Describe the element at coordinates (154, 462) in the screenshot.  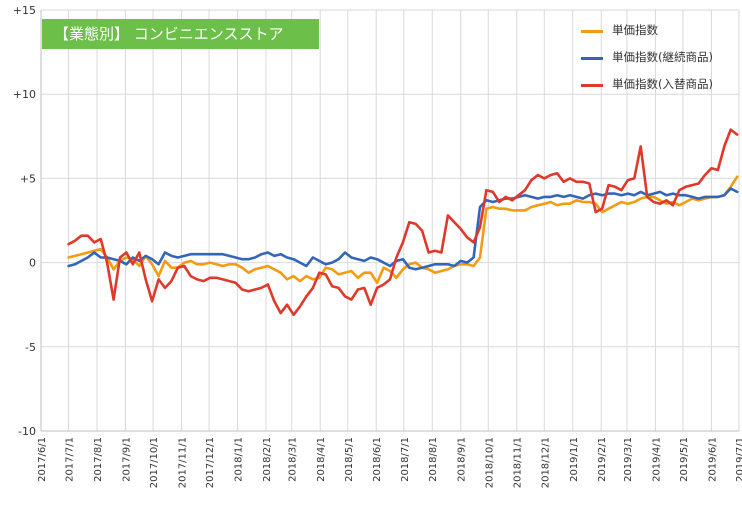
I see `x-tick-label: 2017/10/1` at that location.